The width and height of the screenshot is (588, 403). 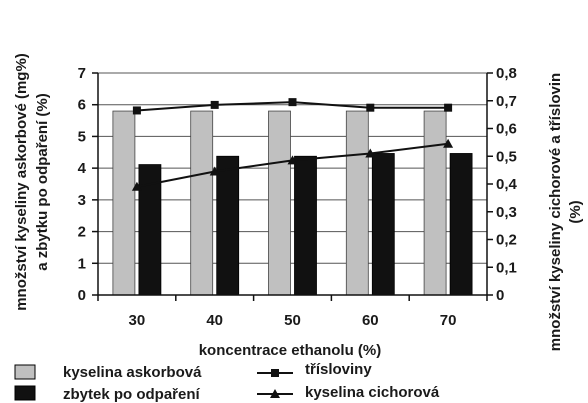 I want to click on x-axis-title: koncentrace ethanolu (%), so click(x=290, y=350).